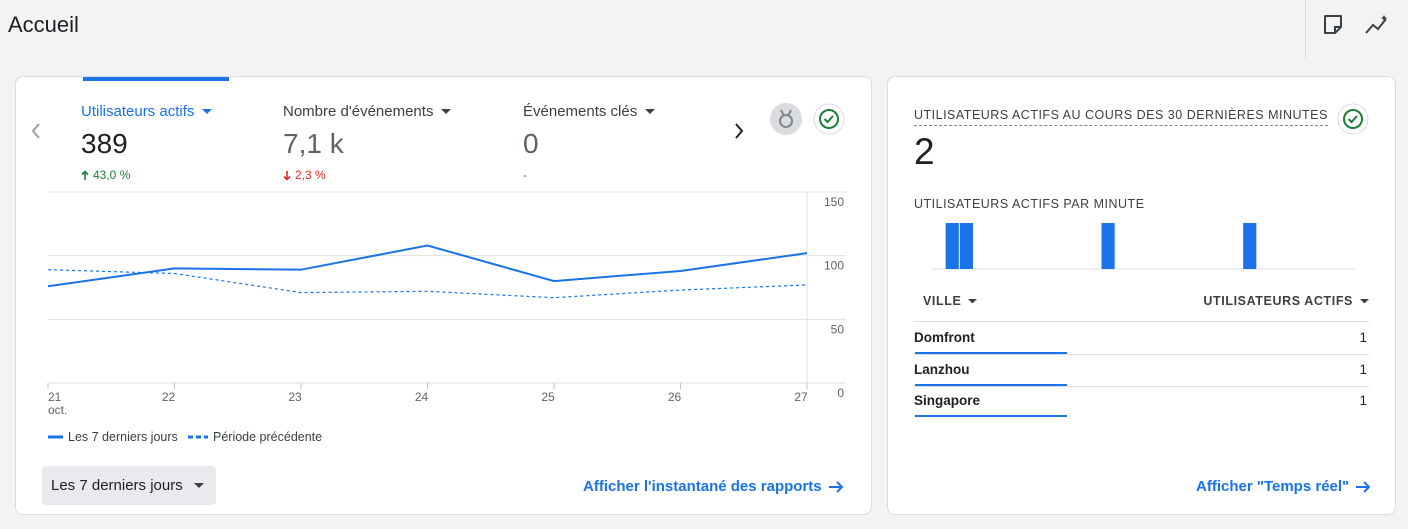  What do you see at coordinates (942, 369) in the screenshot?
I see `city-name: Lanzhou` at bounding box center [942, 369].